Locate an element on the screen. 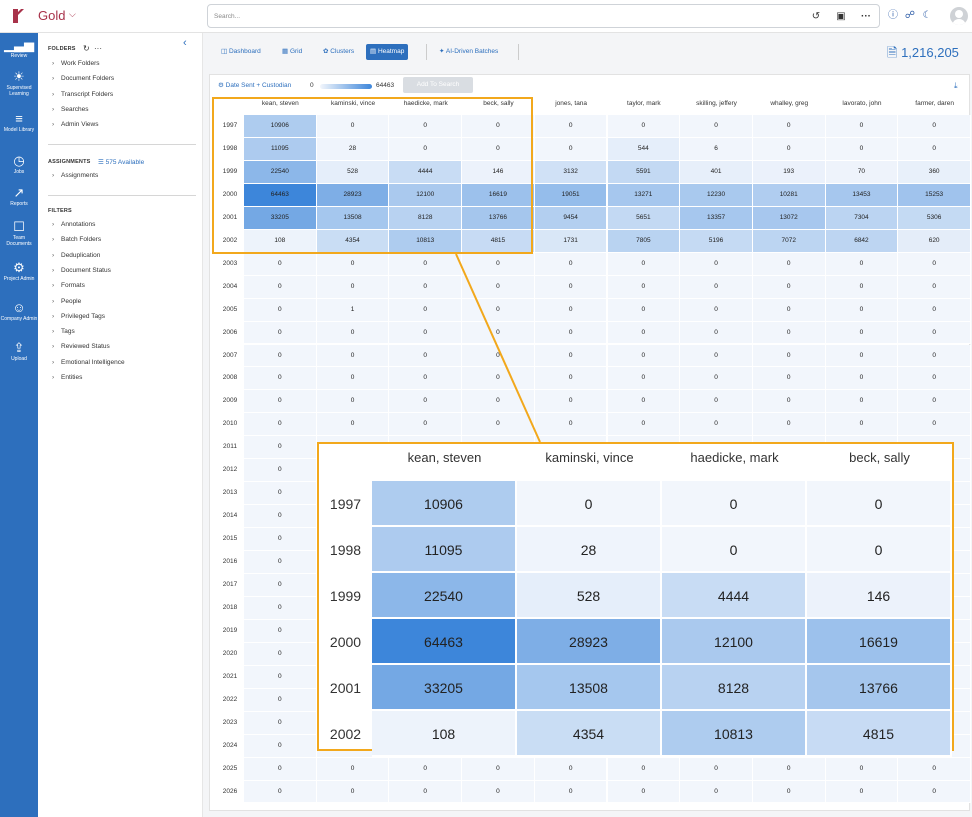  headset-icon: ☍ is located at coordinates (910, 15).